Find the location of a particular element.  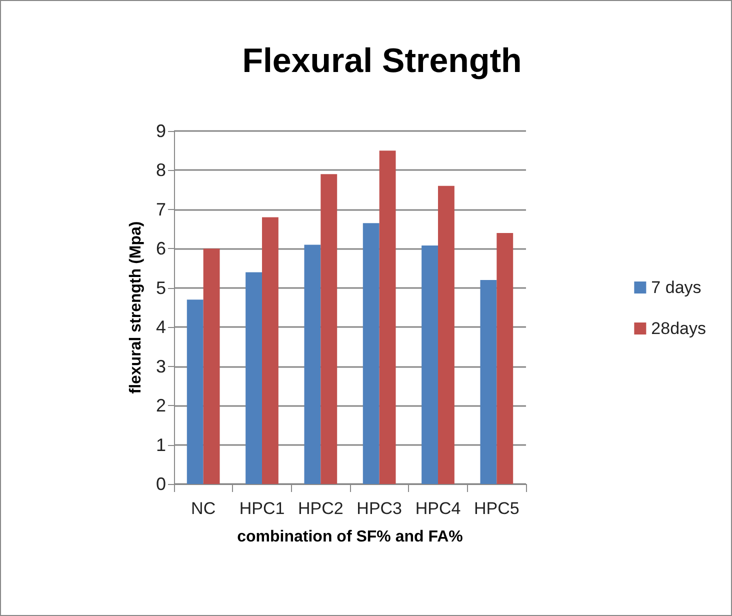

y-tick-label: 9 is located at coordinates (161, 131).